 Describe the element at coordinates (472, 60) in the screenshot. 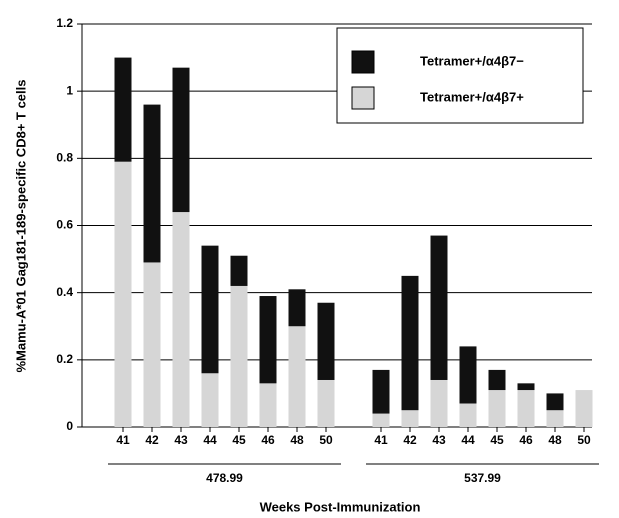

I see `legend-label: Tetramer+/α4β7−` at that location.